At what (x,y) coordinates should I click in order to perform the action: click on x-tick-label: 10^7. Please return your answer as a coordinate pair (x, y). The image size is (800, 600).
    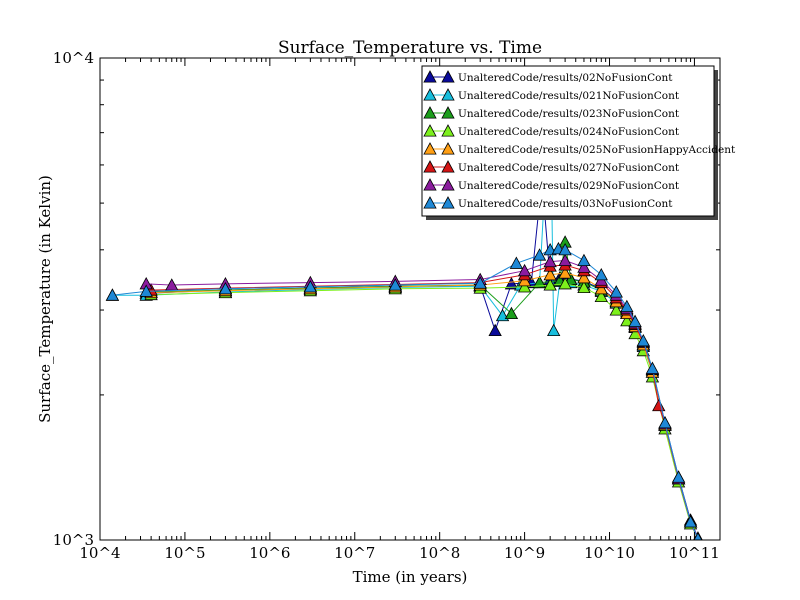
    Looking at the image, I should click on (354, 553).